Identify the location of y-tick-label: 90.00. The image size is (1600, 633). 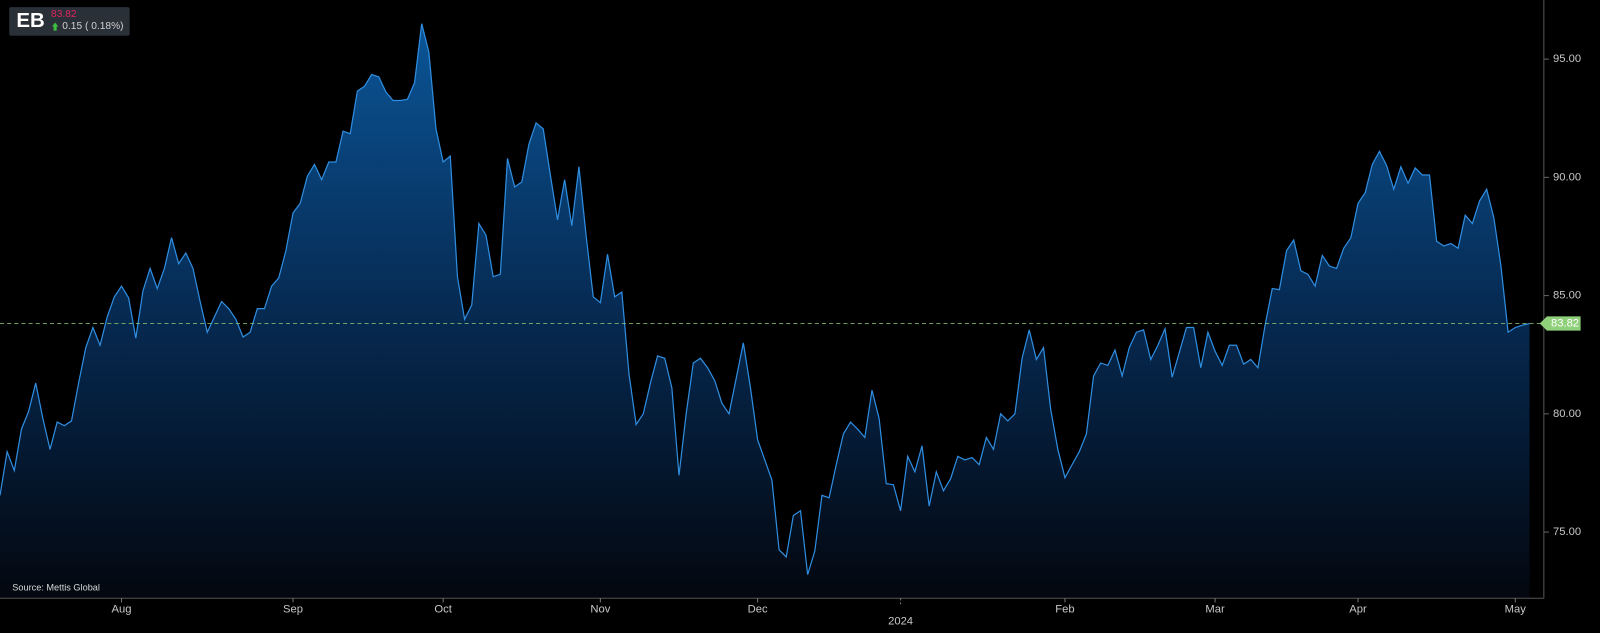
(1567, 177).